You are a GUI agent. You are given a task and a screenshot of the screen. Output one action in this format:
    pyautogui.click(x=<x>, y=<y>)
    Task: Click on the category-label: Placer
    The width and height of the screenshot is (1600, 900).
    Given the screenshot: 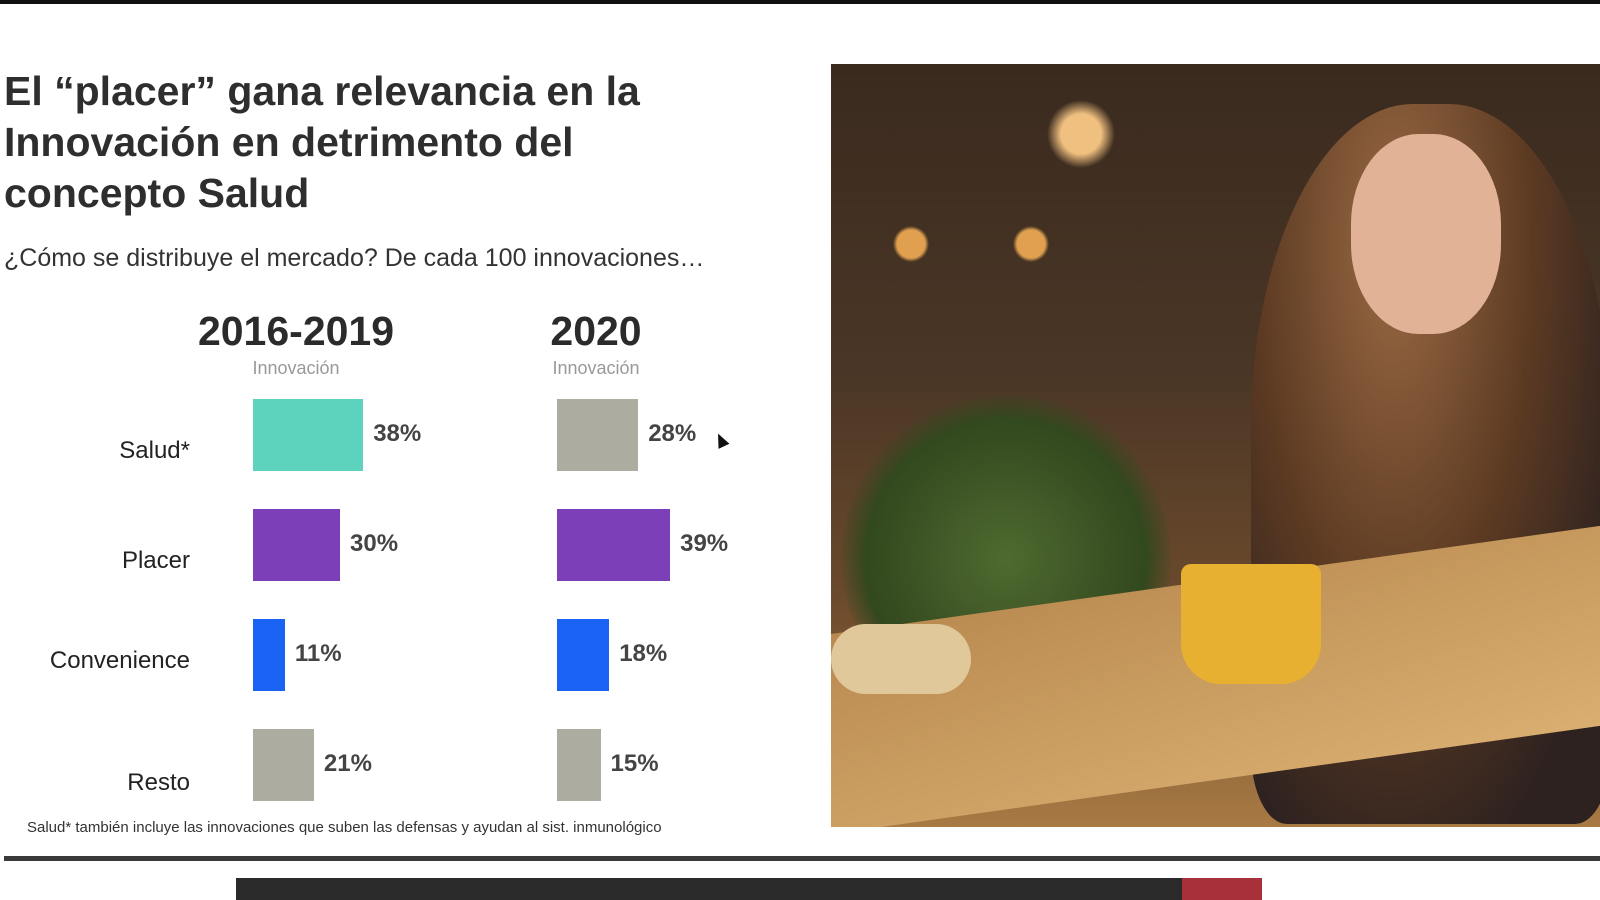 What is the action you would take?
    pyautogui.click(x=155, y=560)
    